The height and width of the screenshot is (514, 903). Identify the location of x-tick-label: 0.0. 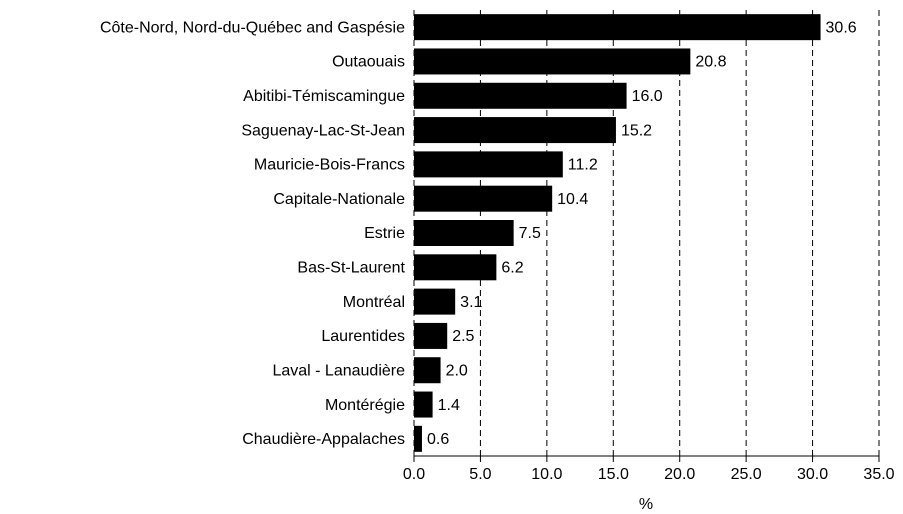
(414, 474).